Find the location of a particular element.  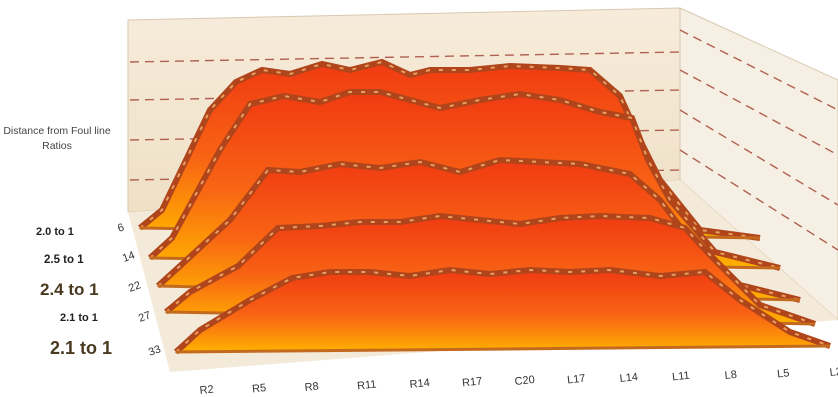

depth-tick-label: 33 is located at coordinates (155, 350).